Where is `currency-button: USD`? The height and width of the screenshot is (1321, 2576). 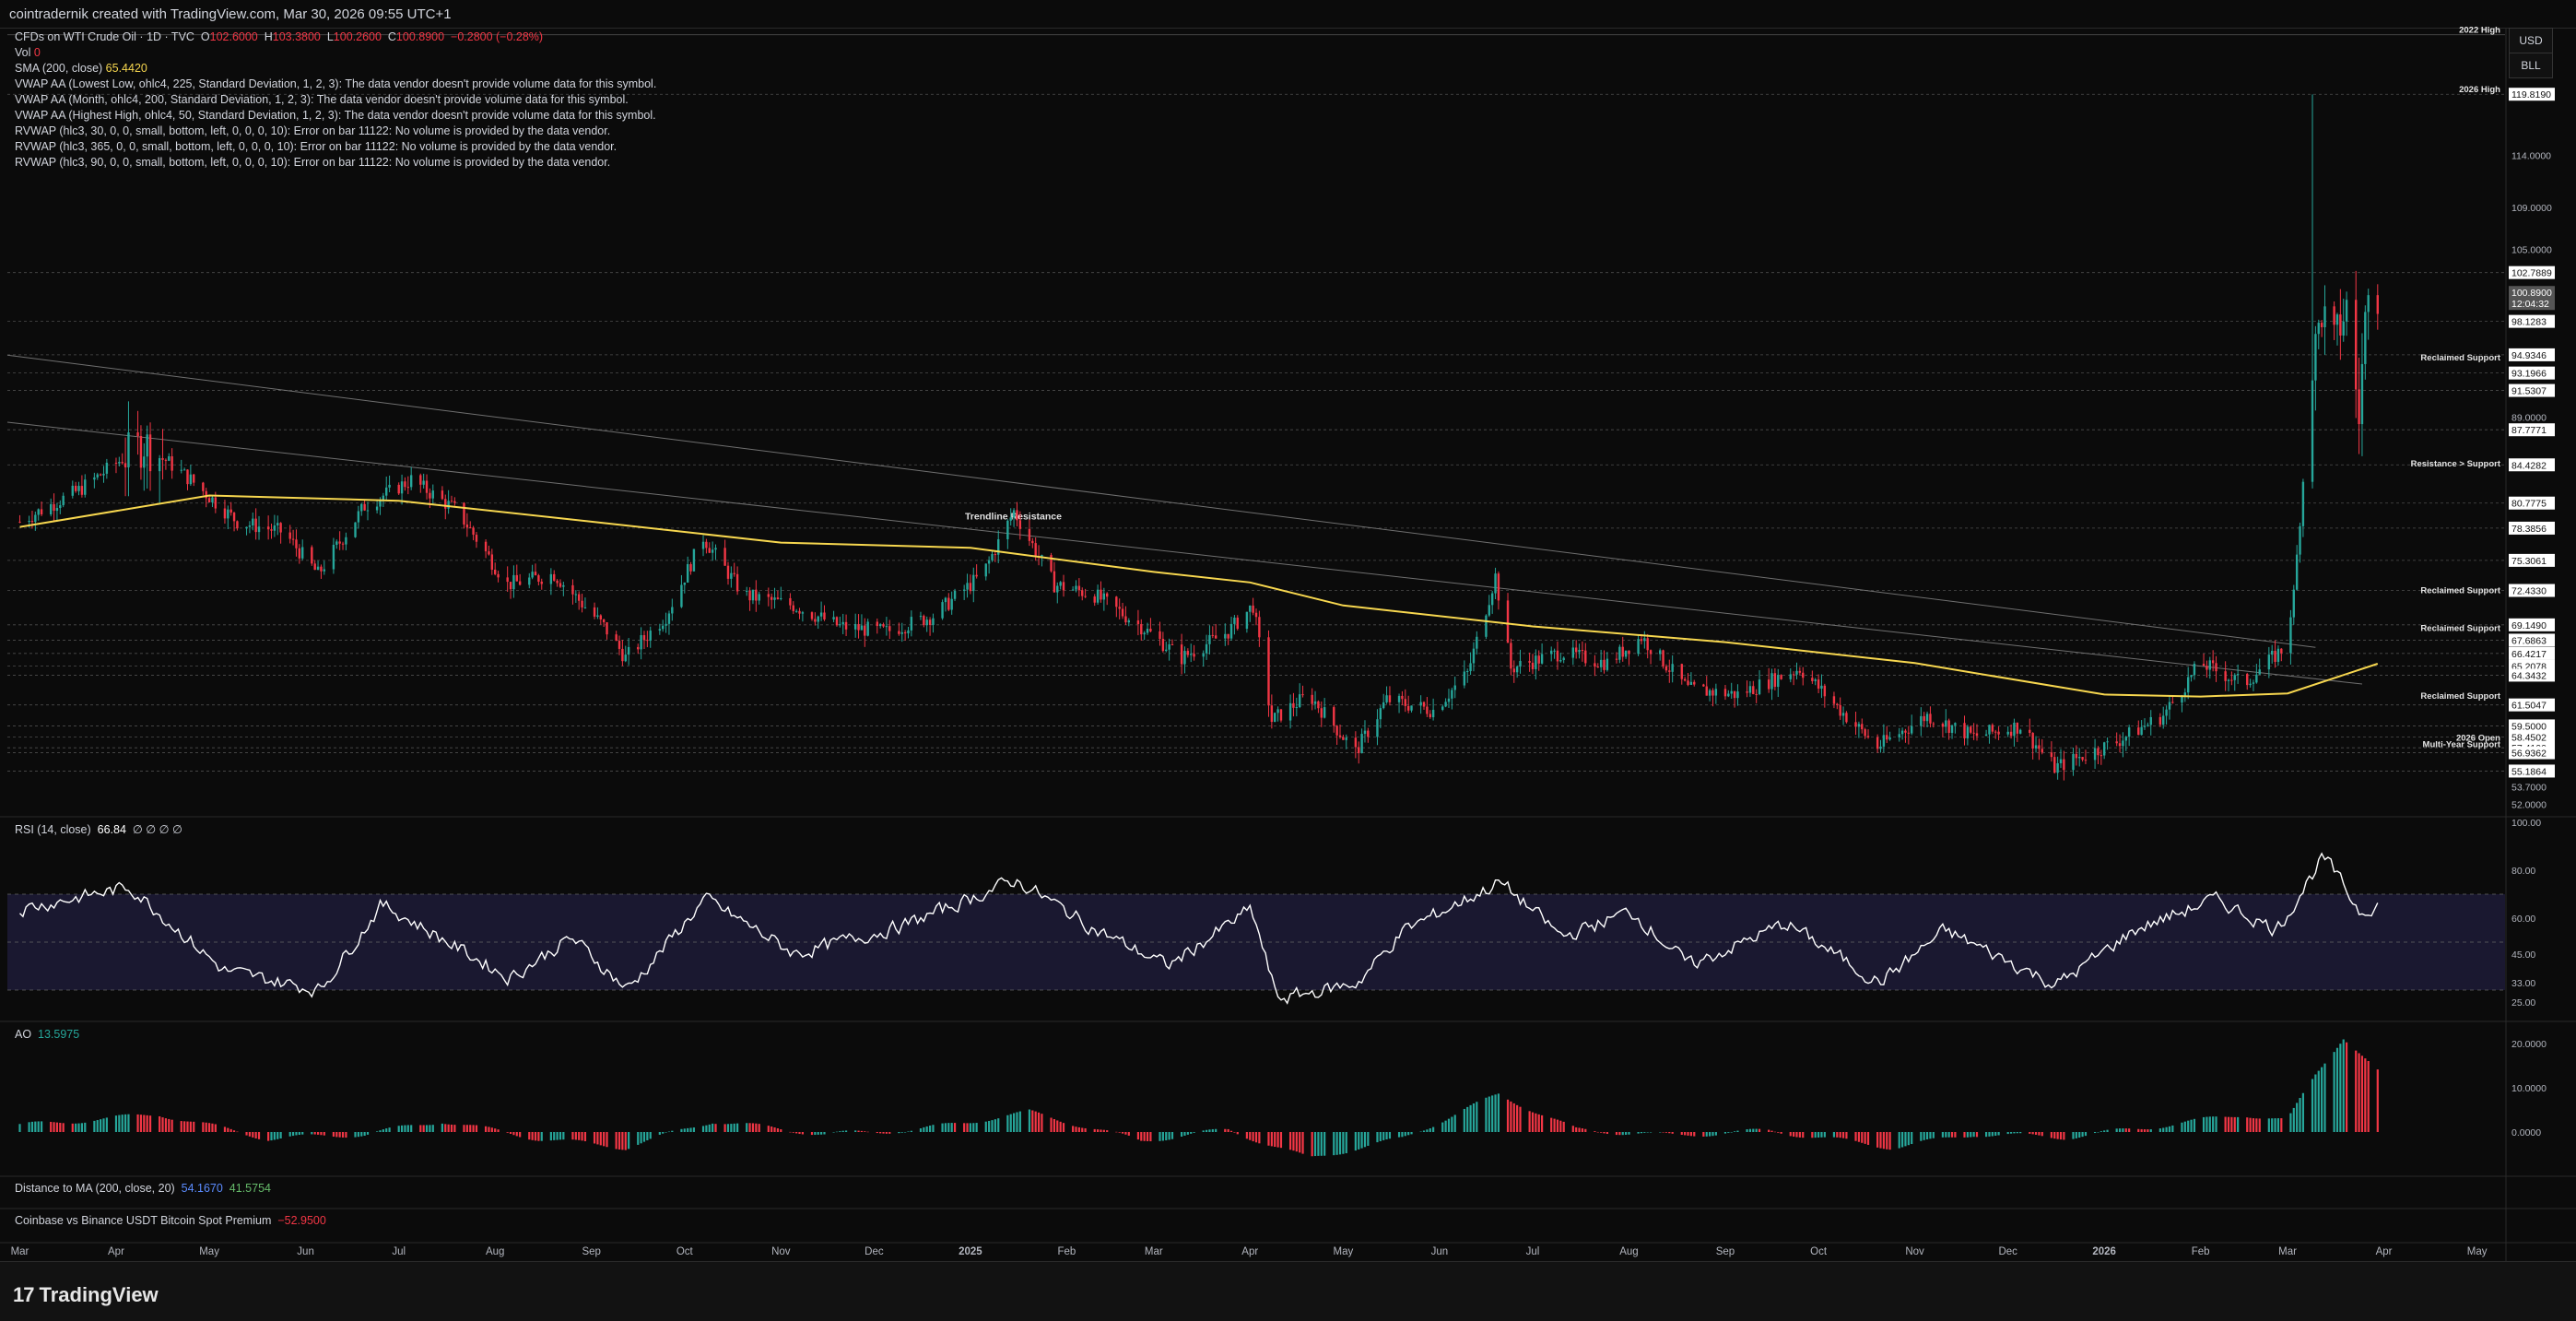
currency-button: USD is located at coordinates (2531, 40).